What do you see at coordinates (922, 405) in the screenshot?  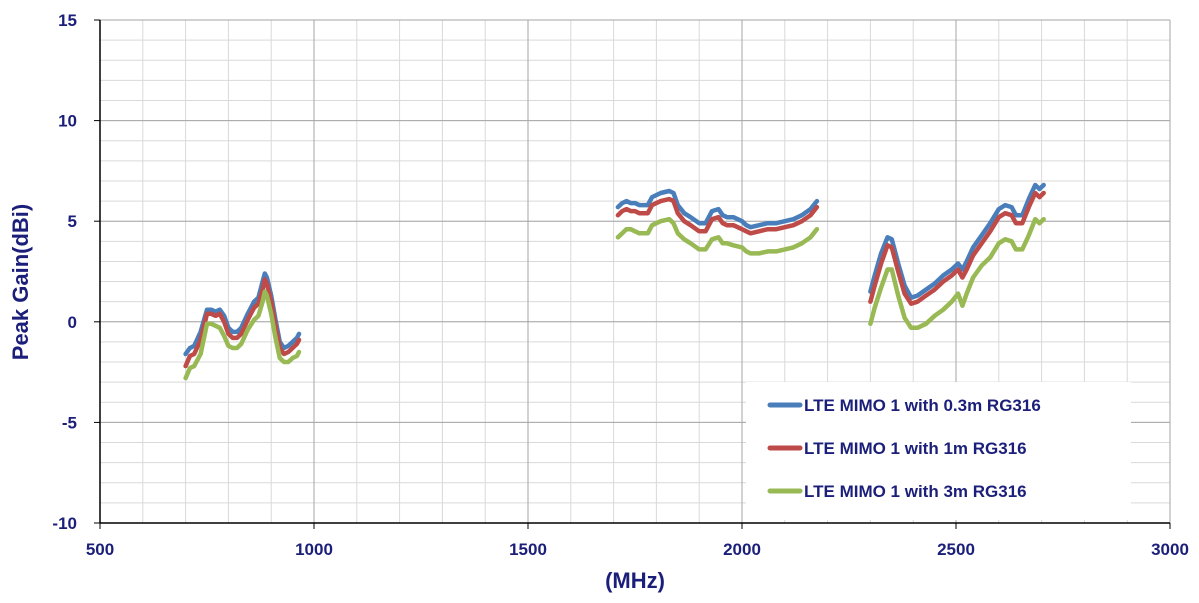 I see `legend-label-1: LTE MIMO 1 with 0.3m RG316` at bounding box center [922, 405].